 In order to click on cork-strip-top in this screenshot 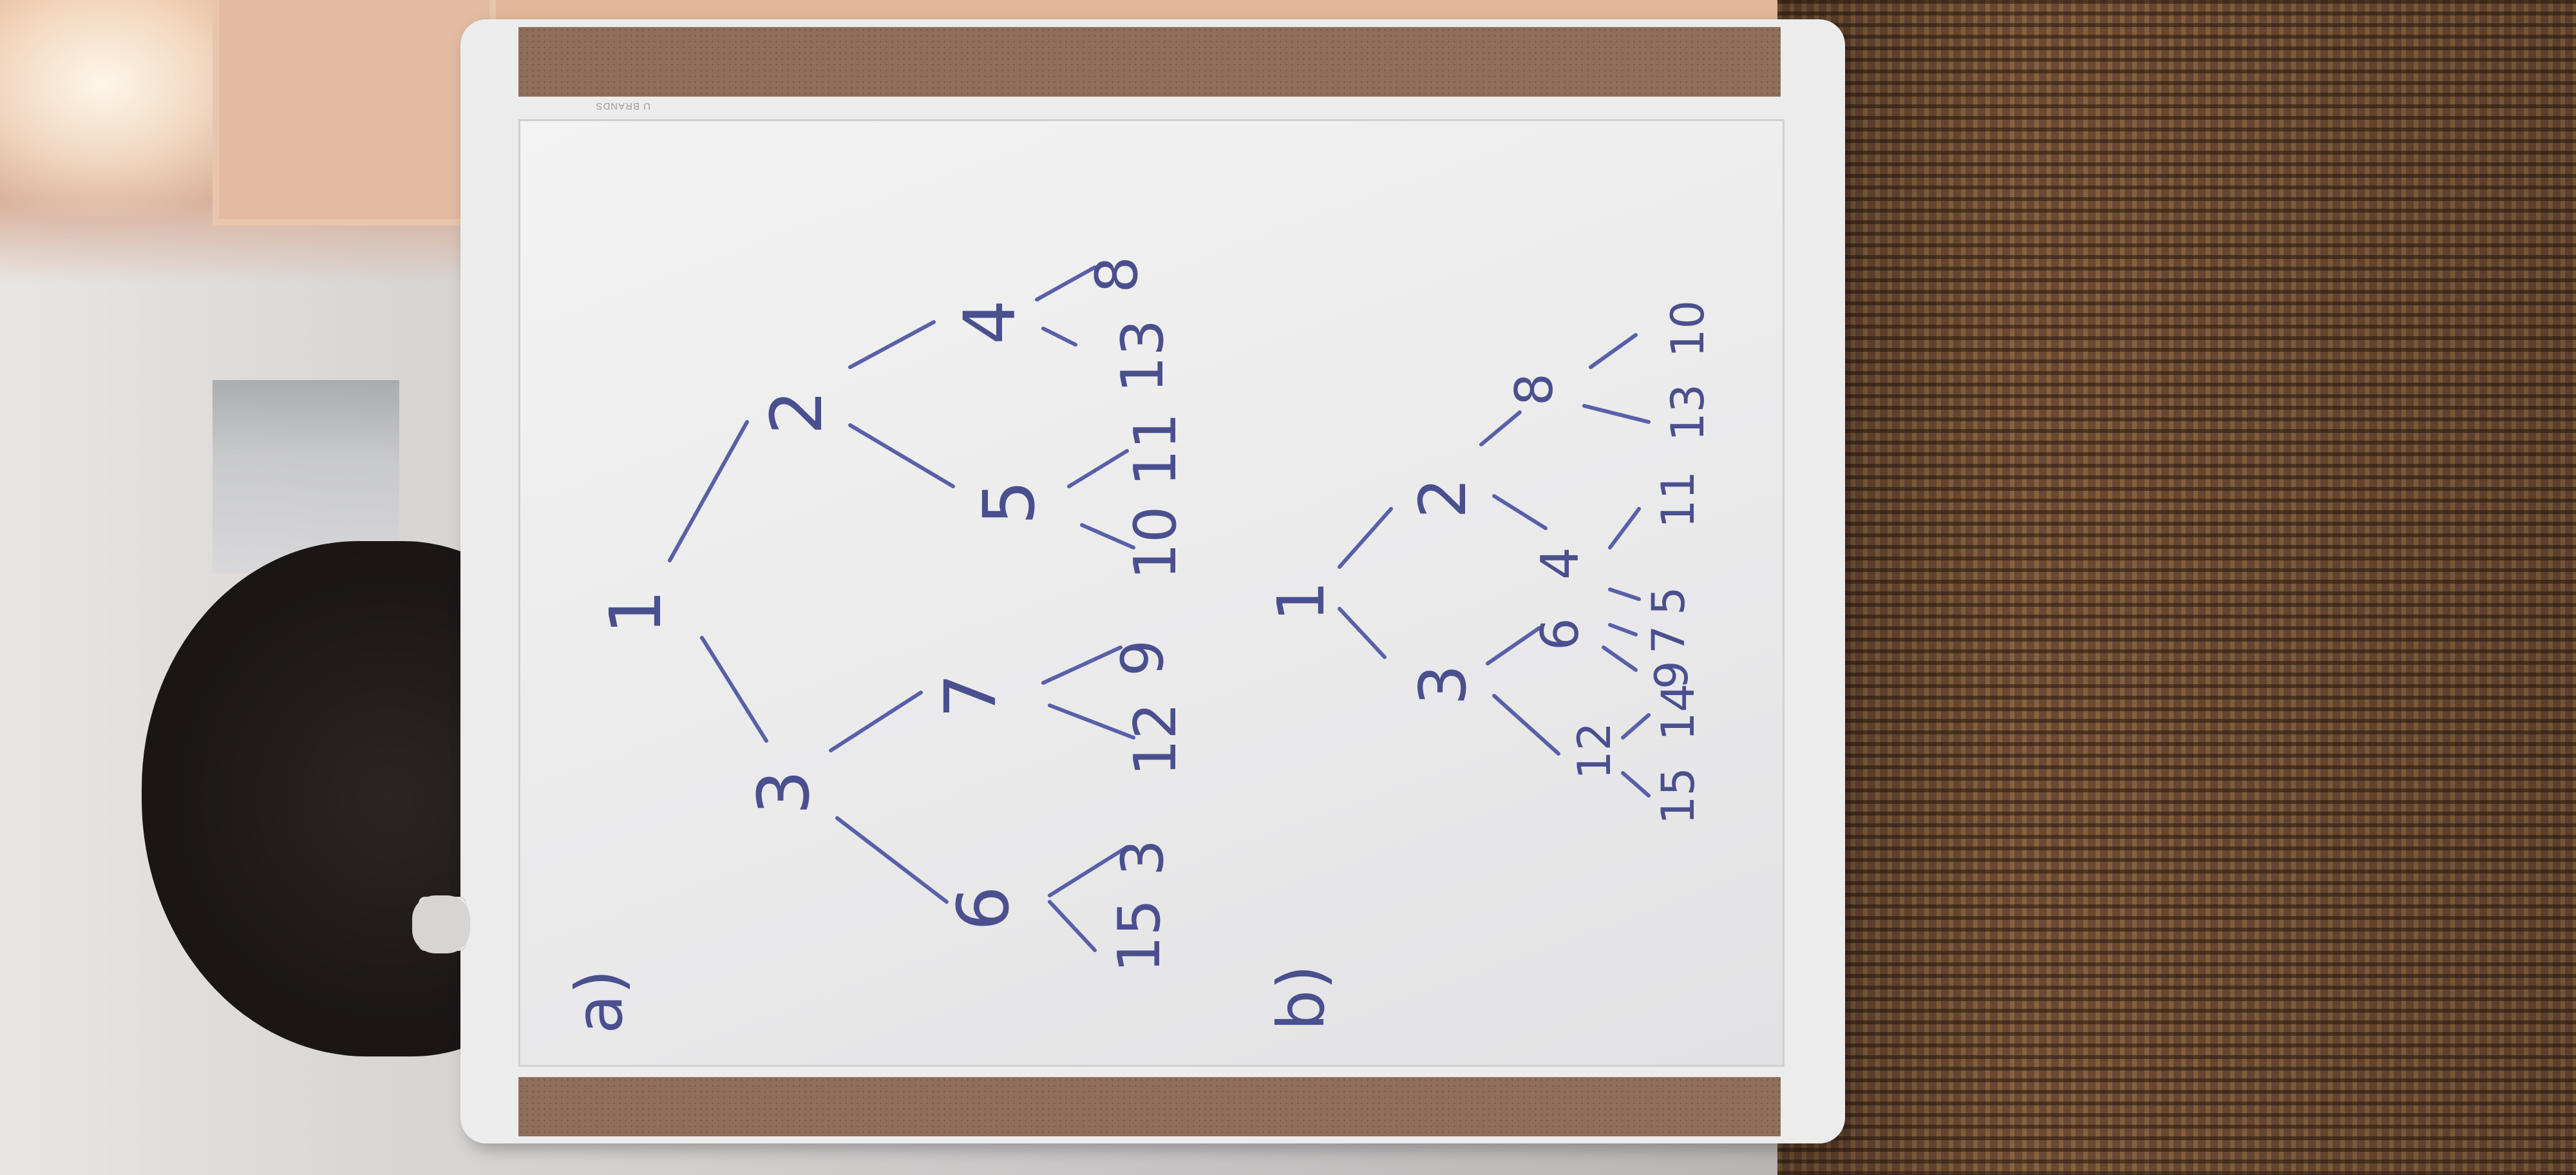, I will do `click(1149, 62)`.